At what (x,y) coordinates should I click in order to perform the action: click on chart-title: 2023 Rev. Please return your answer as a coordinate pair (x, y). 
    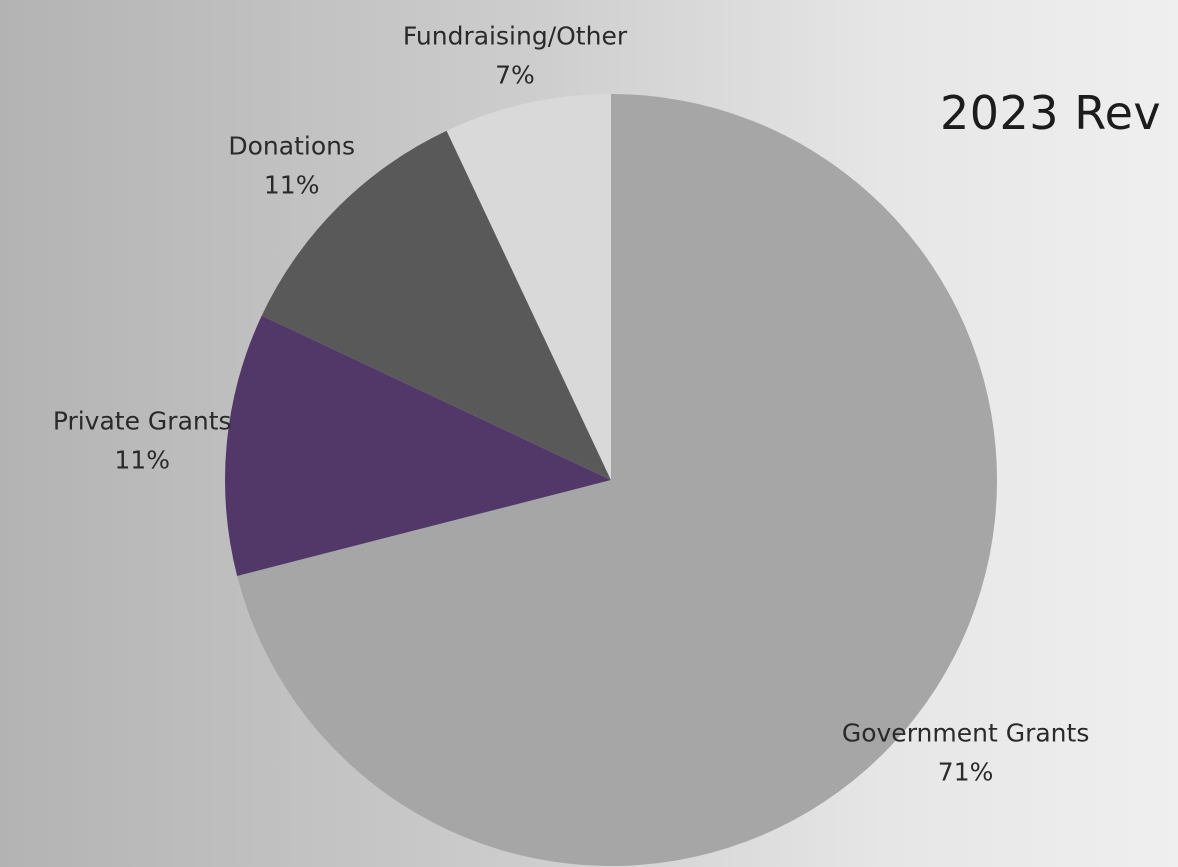
    Looking at the image, I should click on (1051, 113).